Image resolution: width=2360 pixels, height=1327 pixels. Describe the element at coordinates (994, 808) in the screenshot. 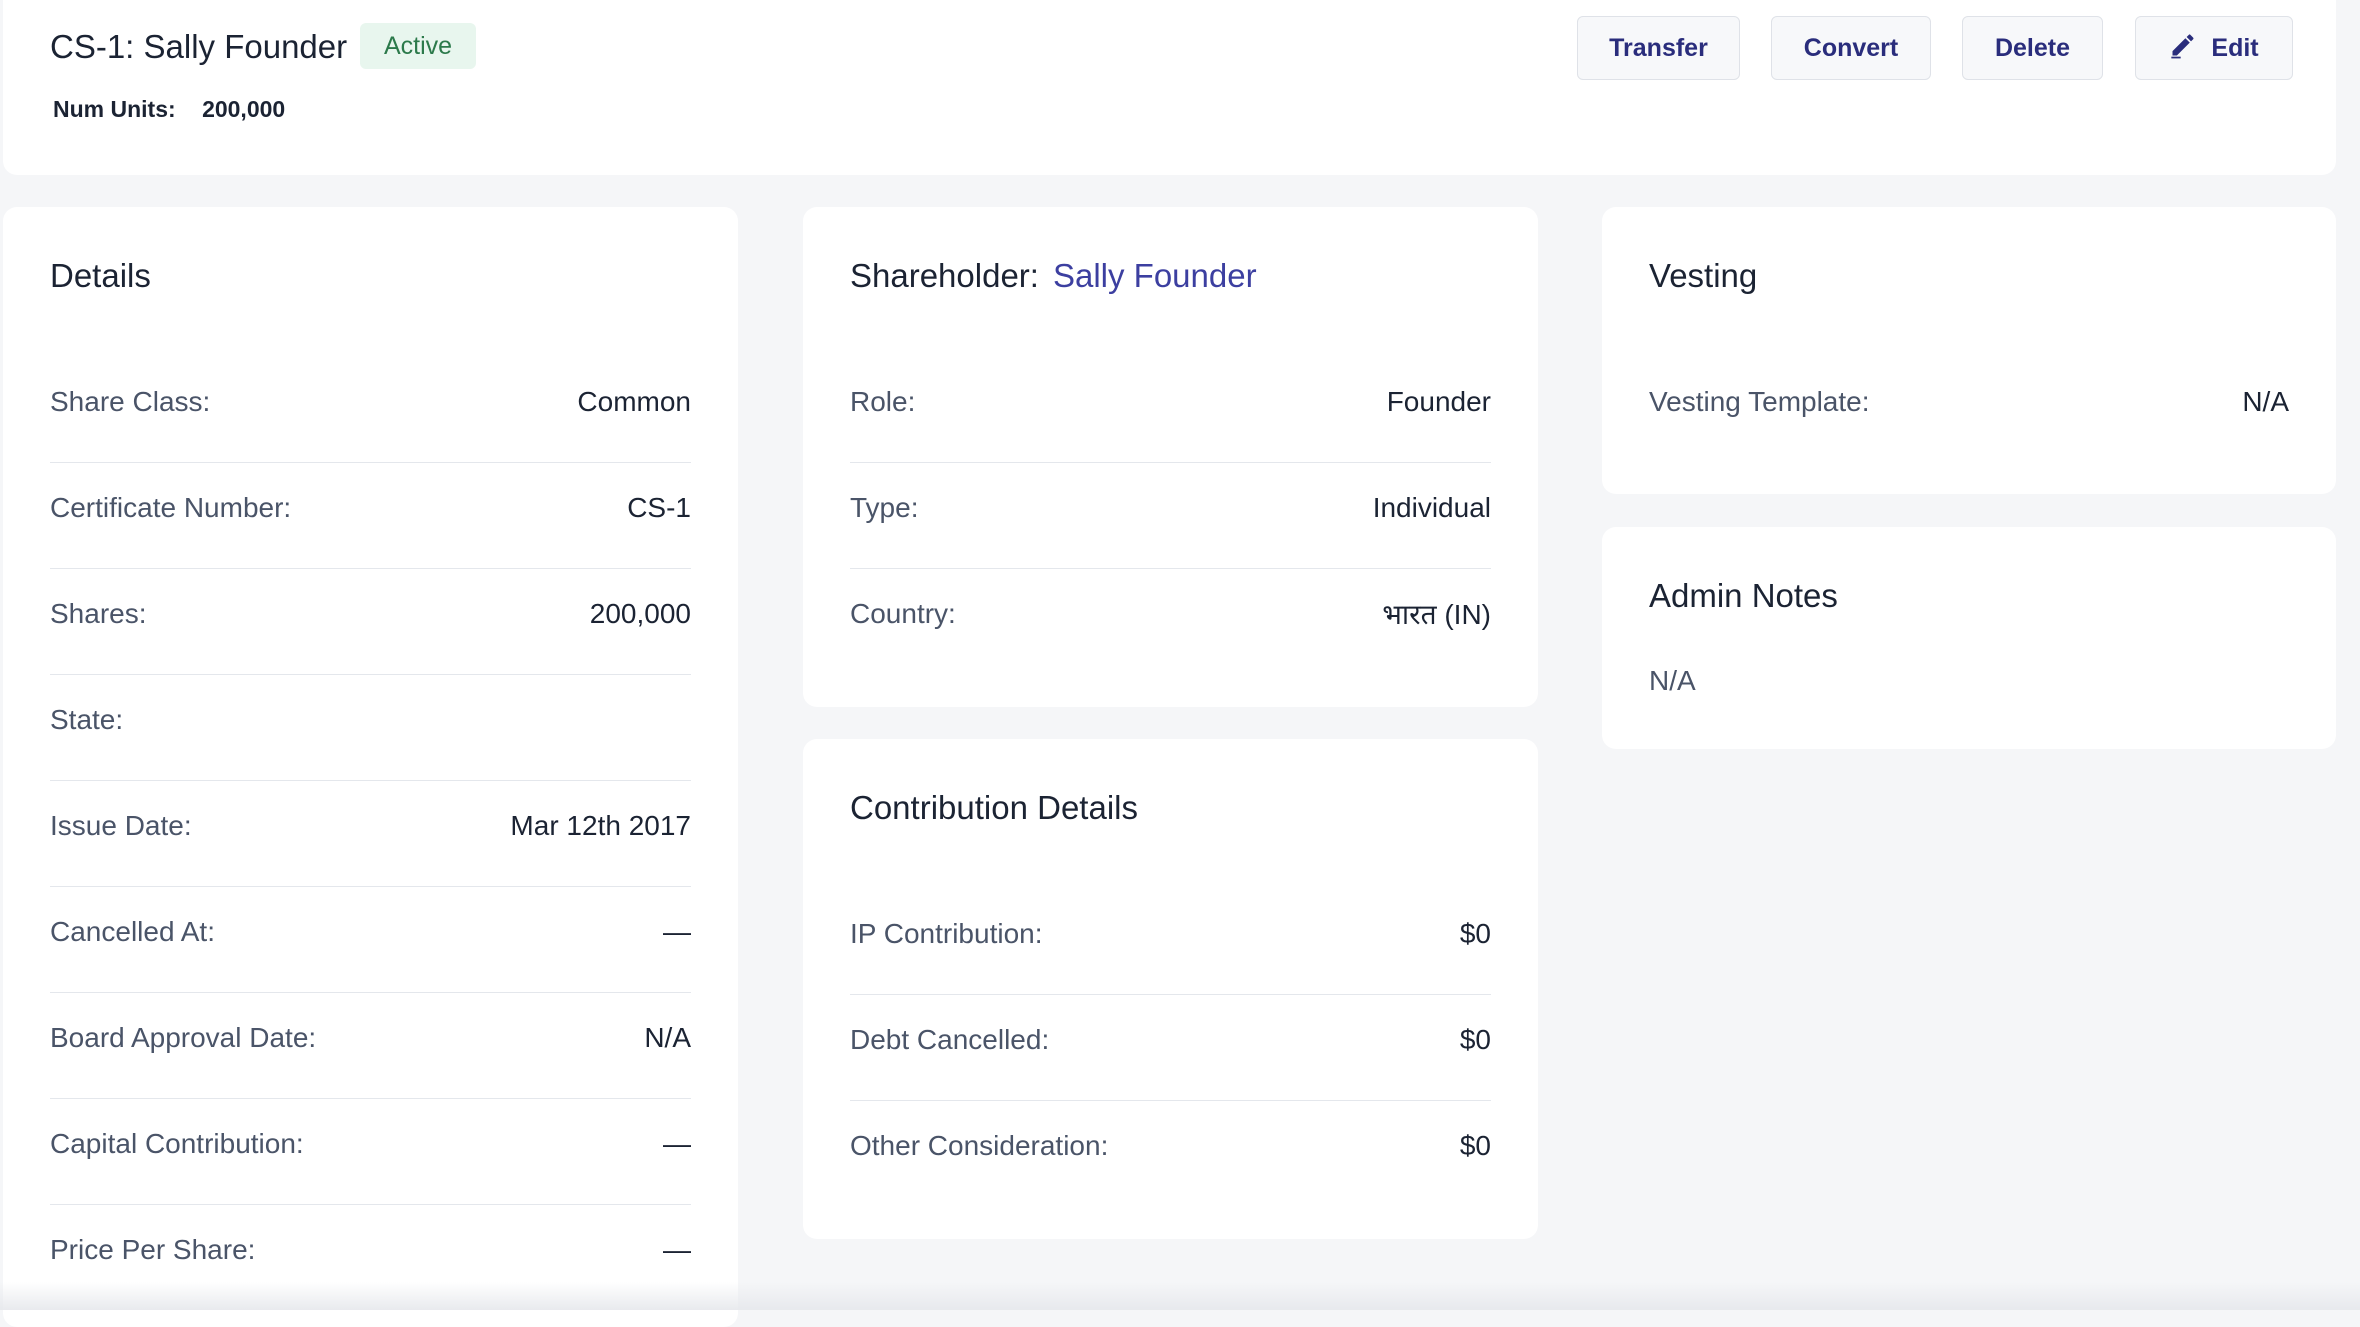

I see `contribution-title: Contribution Details` at that location.